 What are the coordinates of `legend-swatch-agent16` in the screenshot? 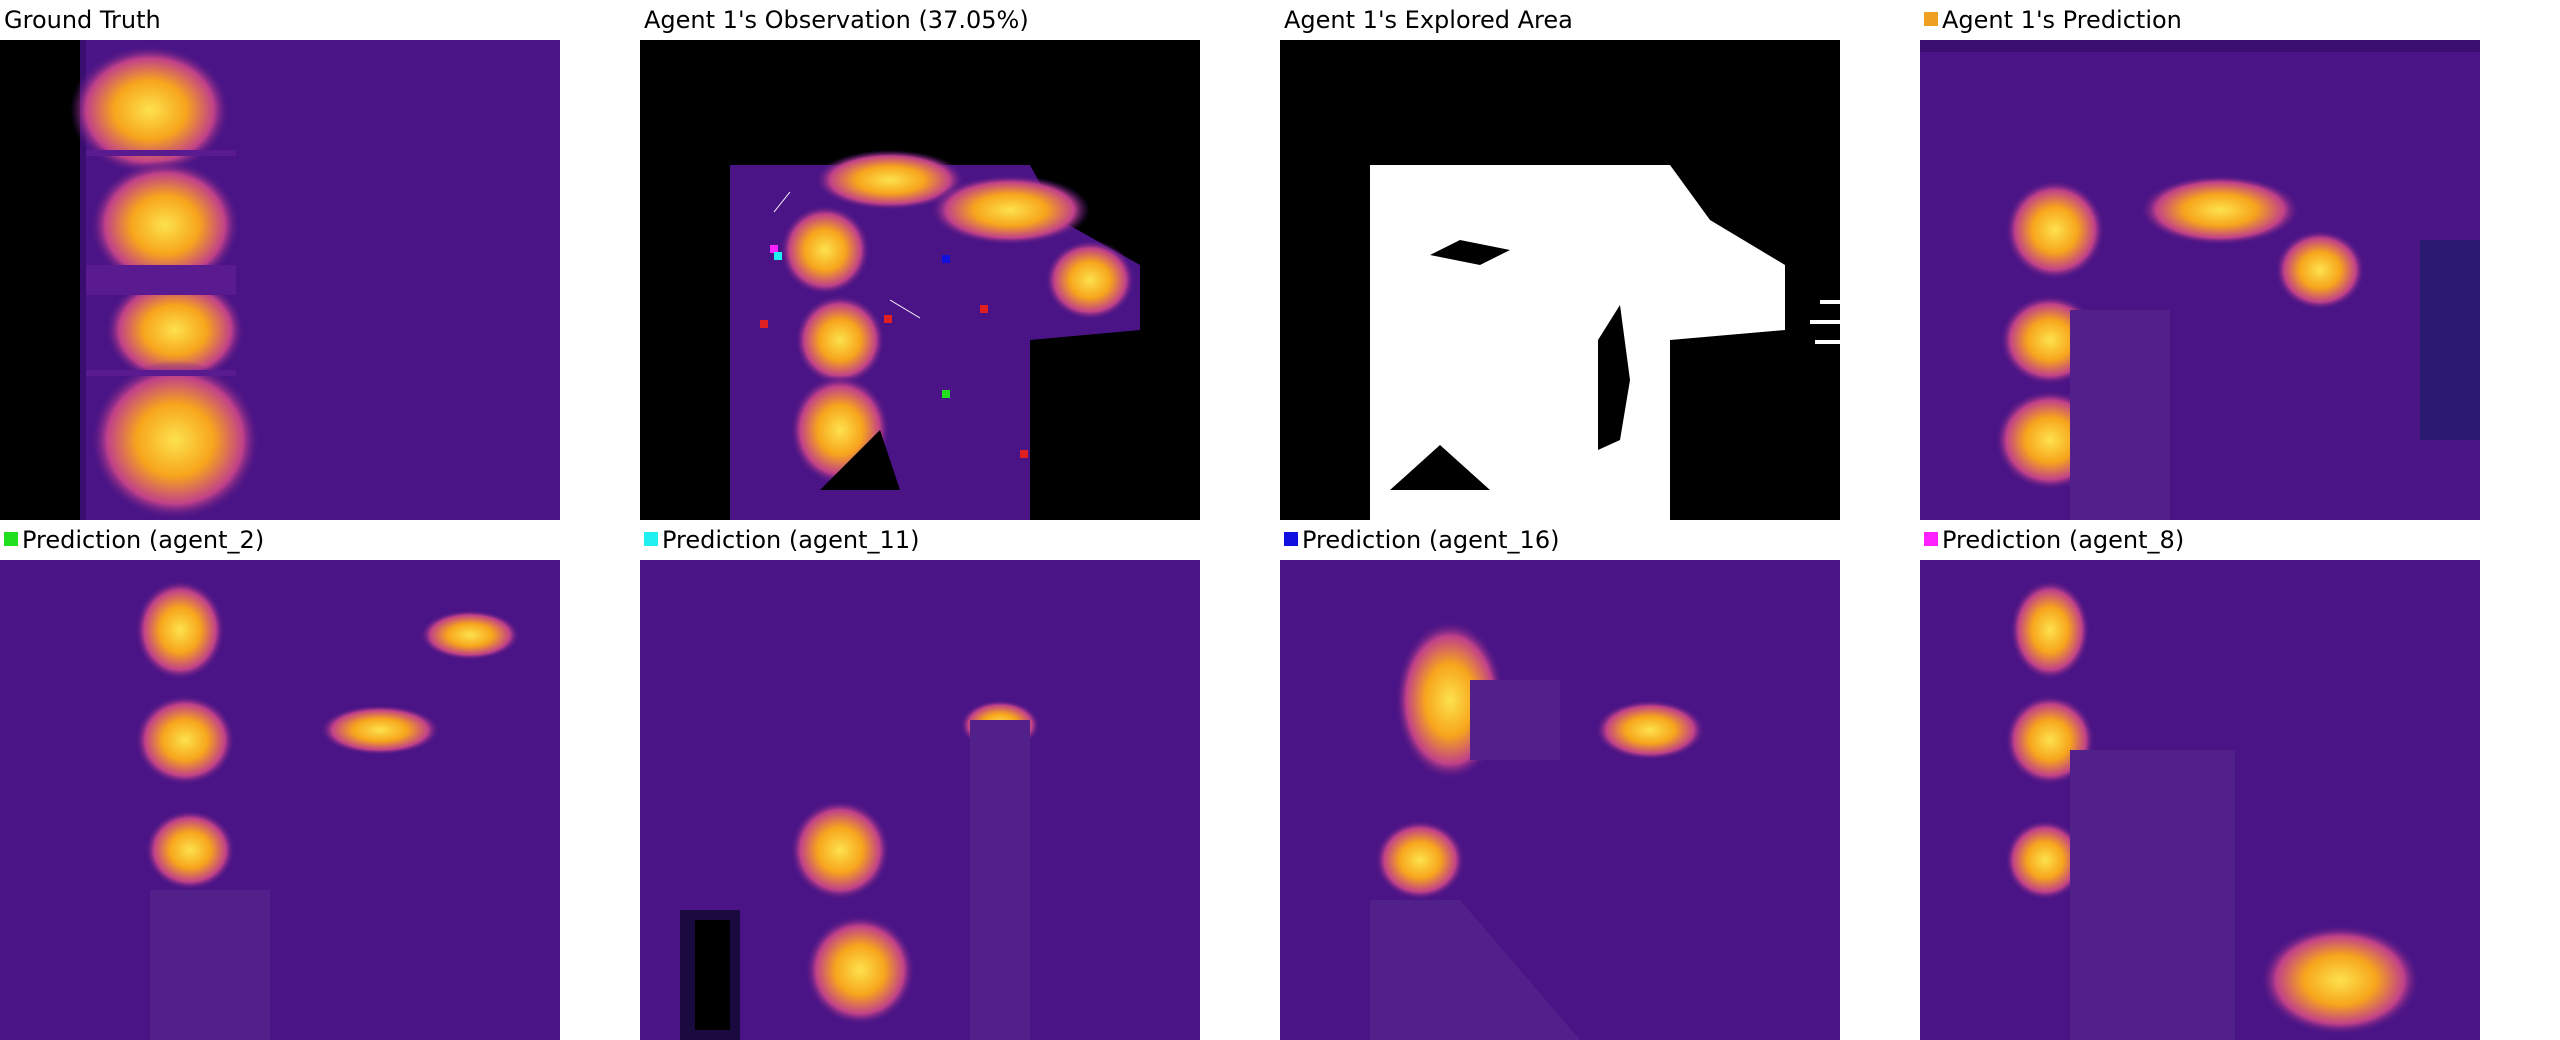 It's located at (1291, 539).